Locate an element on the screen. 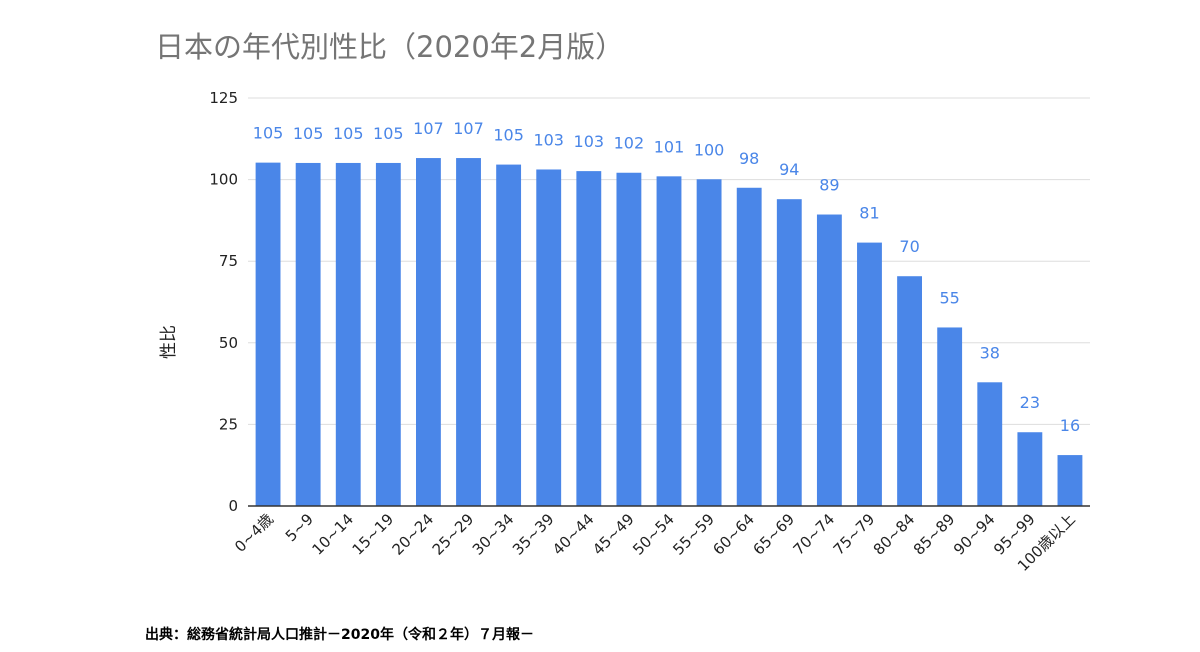 The width and height of the screenshot is (1200, 652). x-tick-label: 60~64 is located at coordinates (733, 534).